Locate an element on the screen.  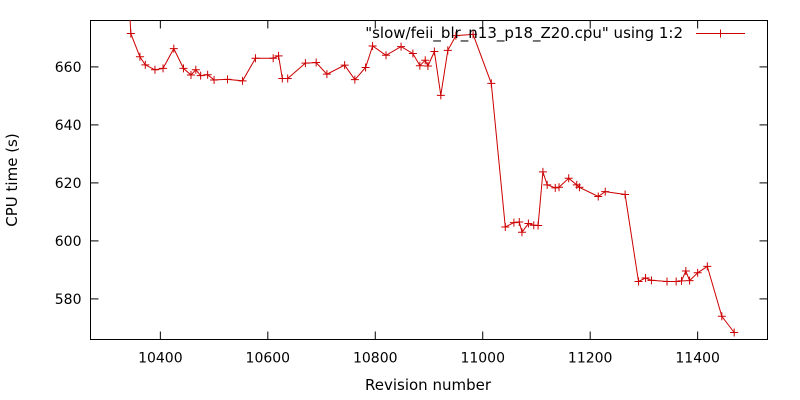
legend-marker is located at coordinates (720, 33).